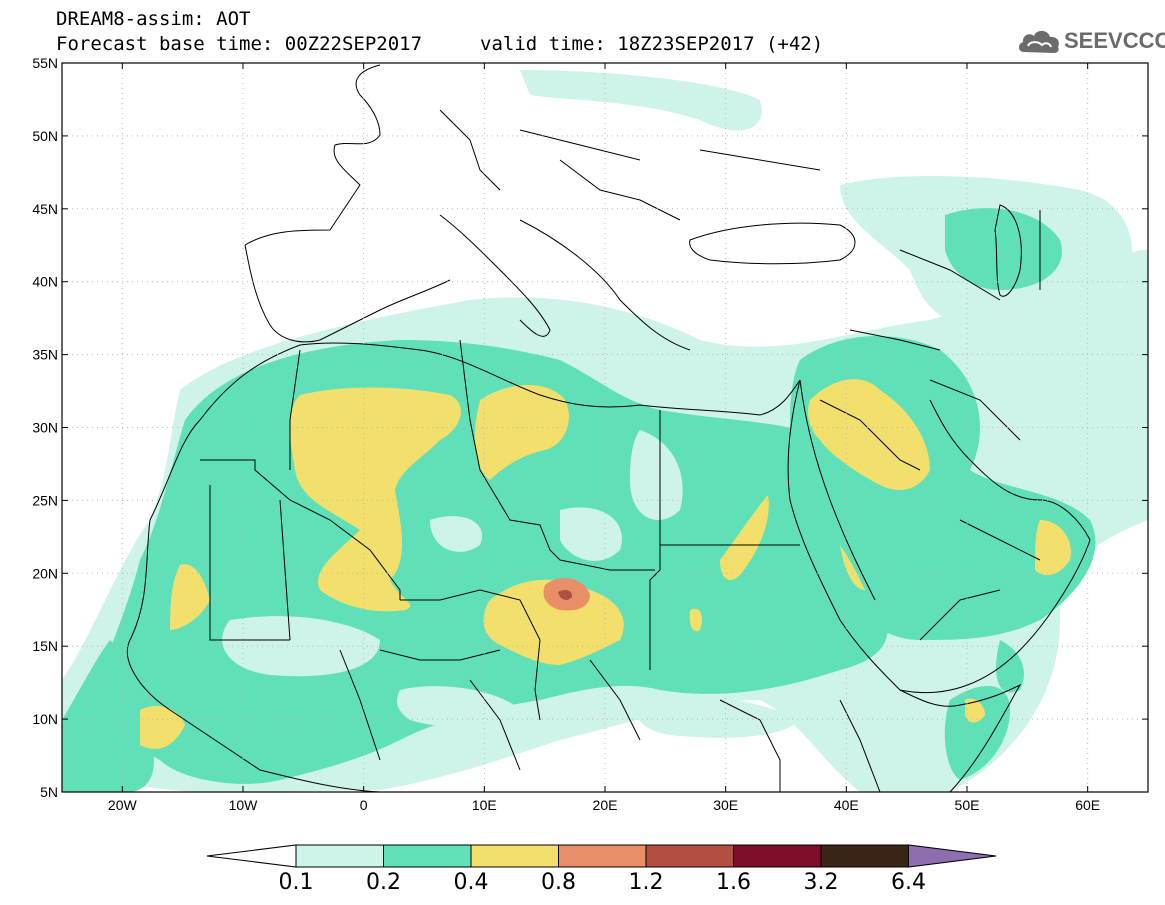 The image size is (1165, 905). I want to click on latitude-labels: 55N 50N 45N 40N 35N 30N 25N 20N 15N 10N 5N, so click(45, 427).